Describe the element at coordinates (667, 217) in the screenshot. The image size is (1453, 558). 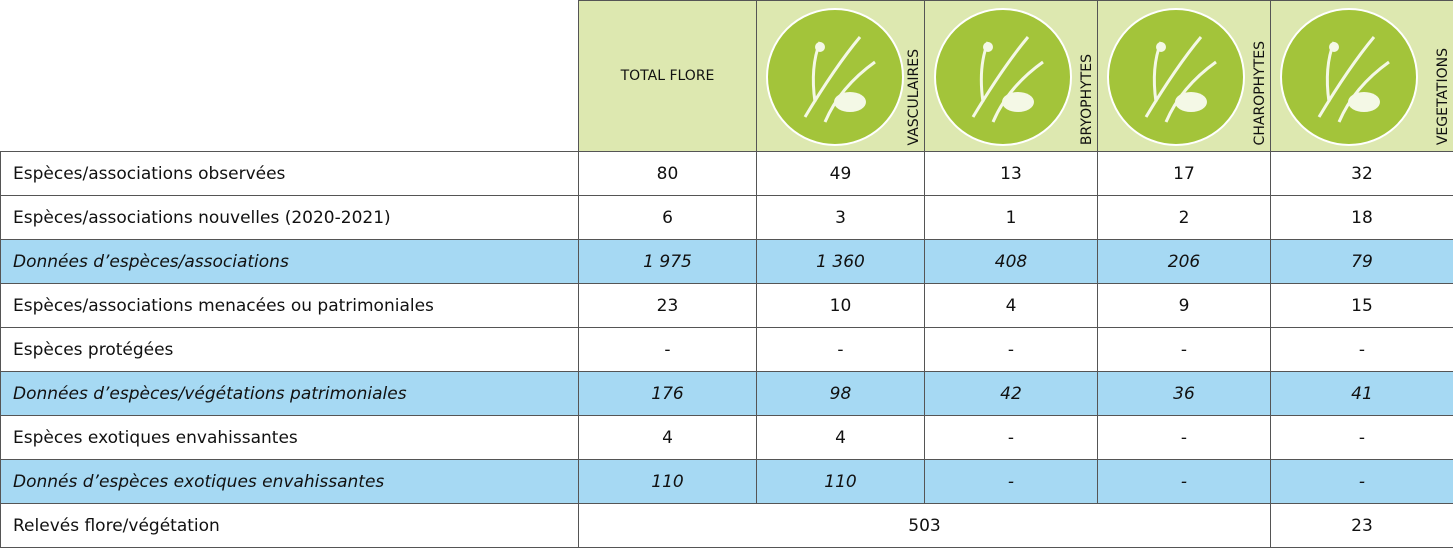
I see `cell-value: 6` at that location.